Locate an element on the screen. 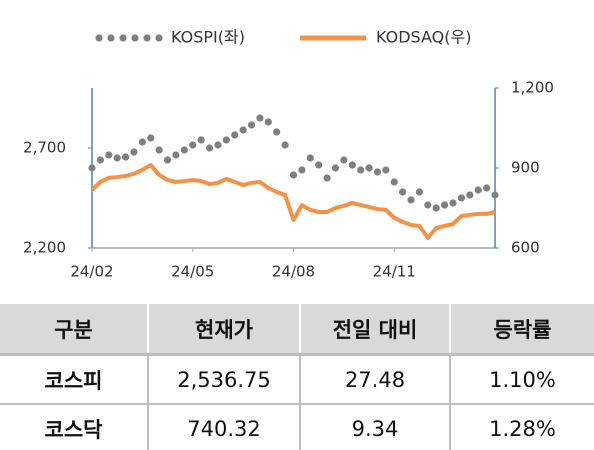 The height and width of the screenshot is (450, 594). y2-tick-label: 600 is located at coordinates (525, 248).